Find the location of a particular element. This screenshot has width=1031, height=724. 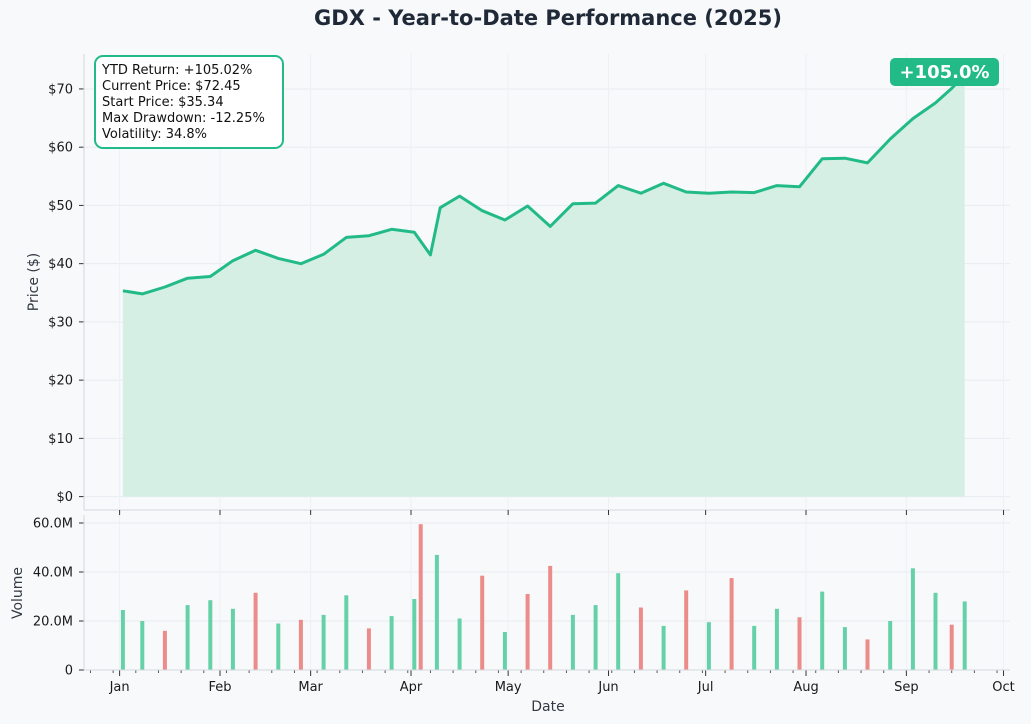

volume-y-axis: 0 20.0M 40.0M 60.0M is located at coordinates (58, 598).